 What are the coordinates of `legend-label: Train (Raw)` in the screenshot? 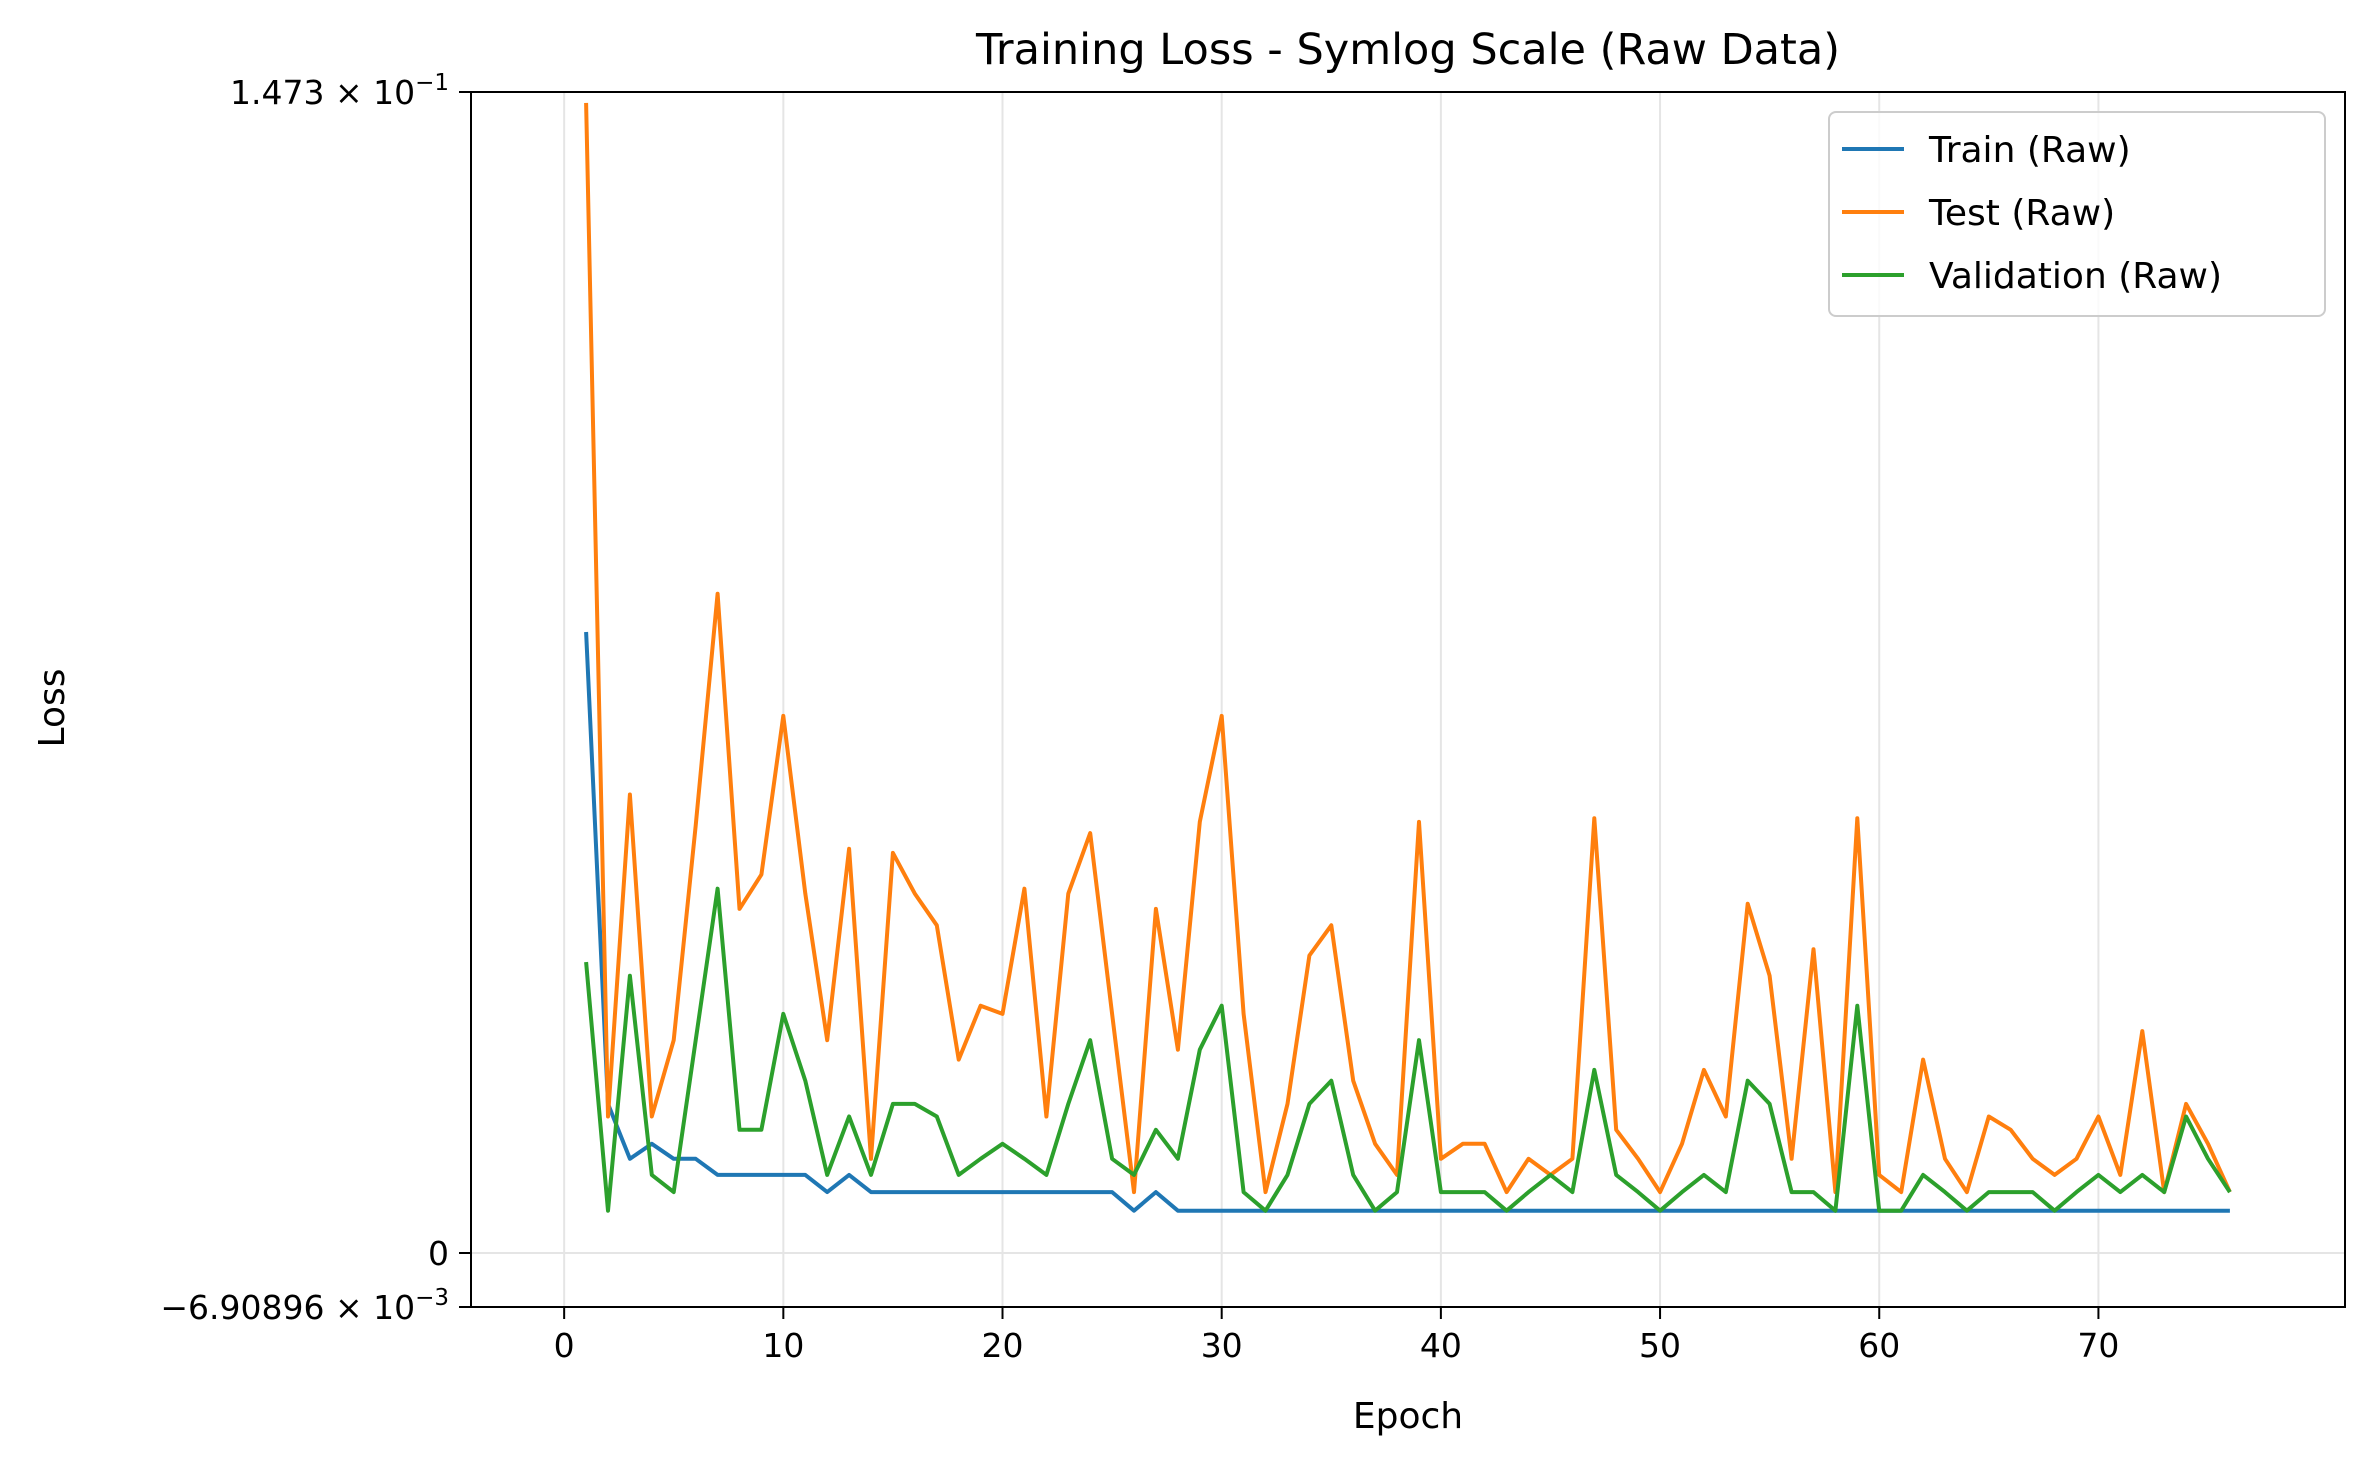 It's located at (2029, 150).